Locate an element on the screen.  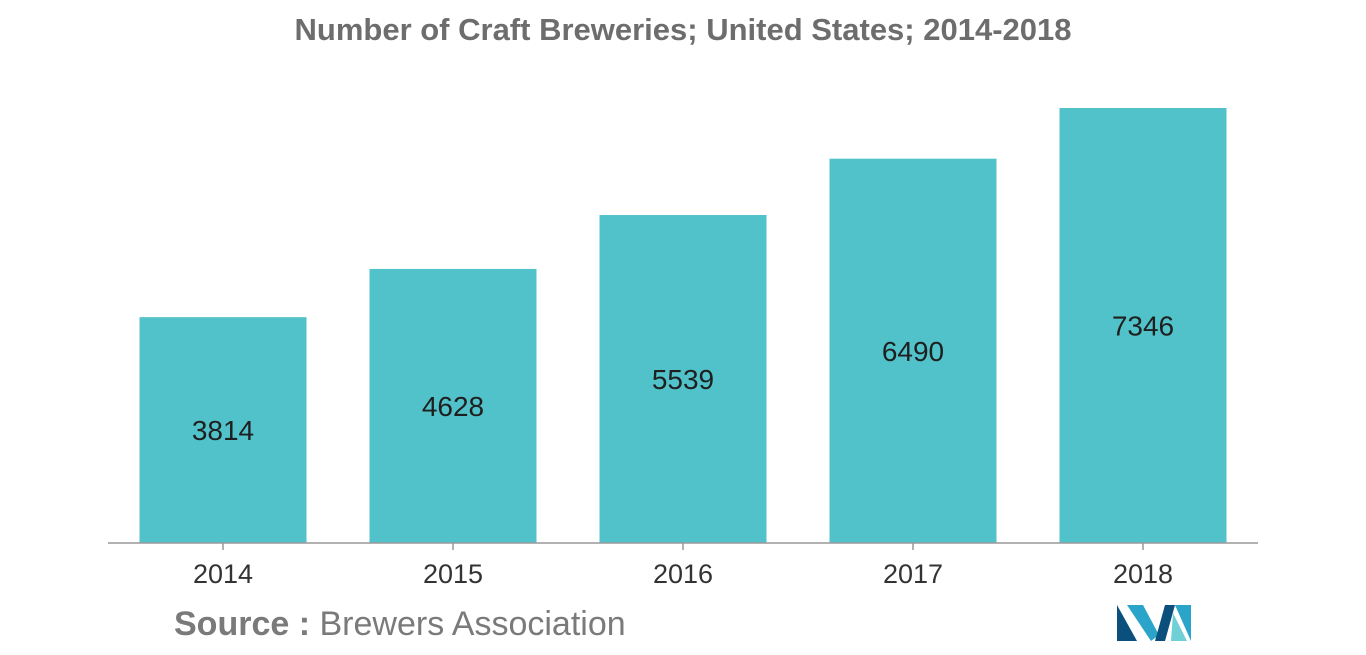
company-logo-icon is located at coordinates (1154, 623).